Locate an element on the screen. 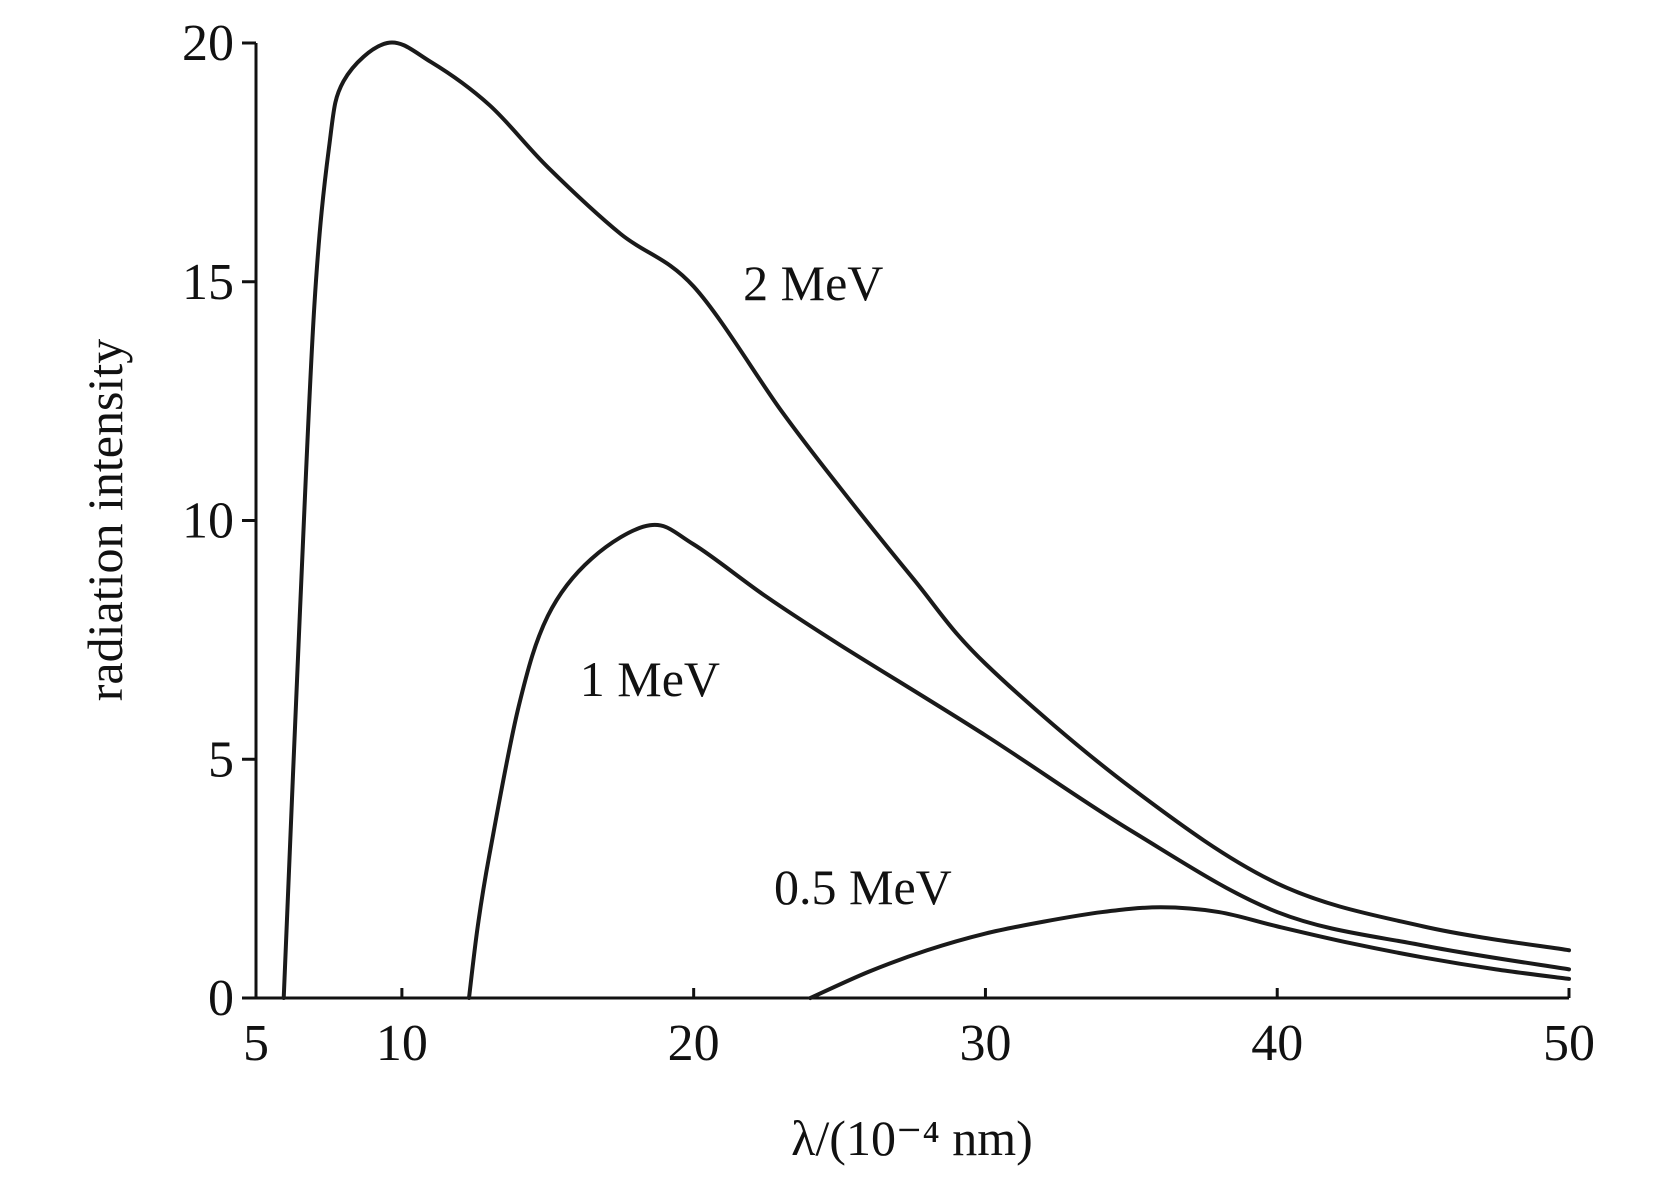  annotations: 2 MeV 1 MeV 0.5 MeV is located at coordinates (766, 585).